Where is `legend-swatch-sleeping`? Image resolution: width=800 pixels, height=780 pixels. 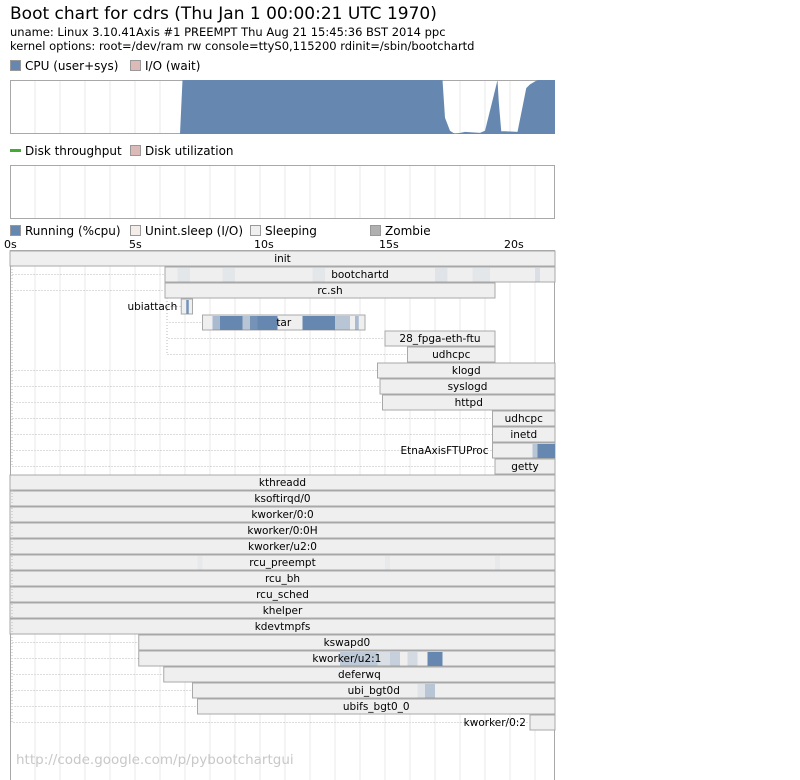 legend-swatch-sleeping is located at coordinates (255, 230).